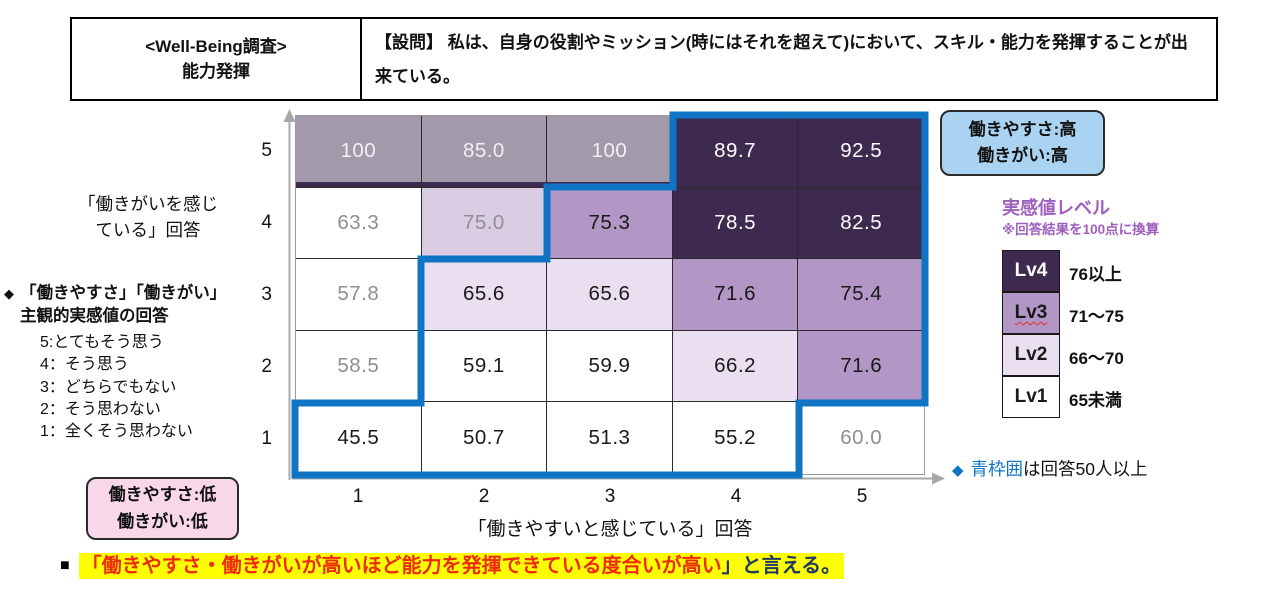  I want to click on legend-row-lv3: Lv3 71～75, so click(1063, 313).